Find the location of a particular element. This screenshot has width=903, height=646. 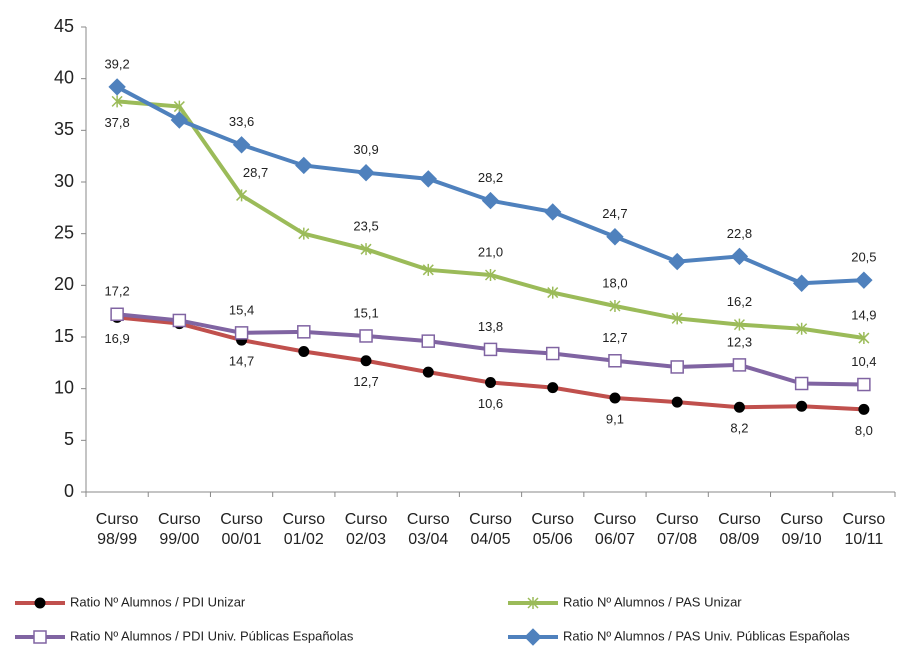

legend-label: Ratio Nº Alumnos / PDI Unizar is located at coordinates (158, 601).